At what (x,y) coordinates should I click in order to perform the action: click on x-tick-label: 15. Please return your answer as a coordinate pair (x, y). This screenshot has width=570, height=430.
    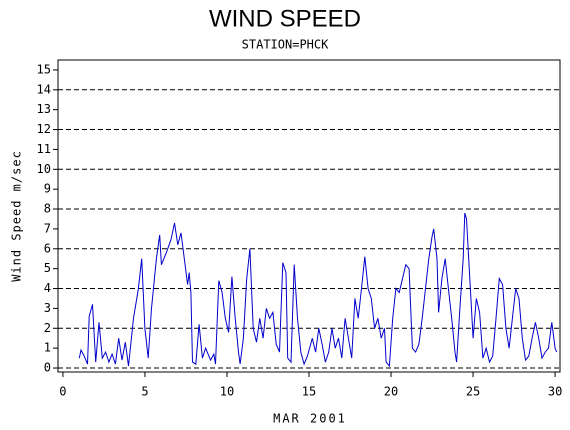
    Looking at the image, I should click on (309, 392).